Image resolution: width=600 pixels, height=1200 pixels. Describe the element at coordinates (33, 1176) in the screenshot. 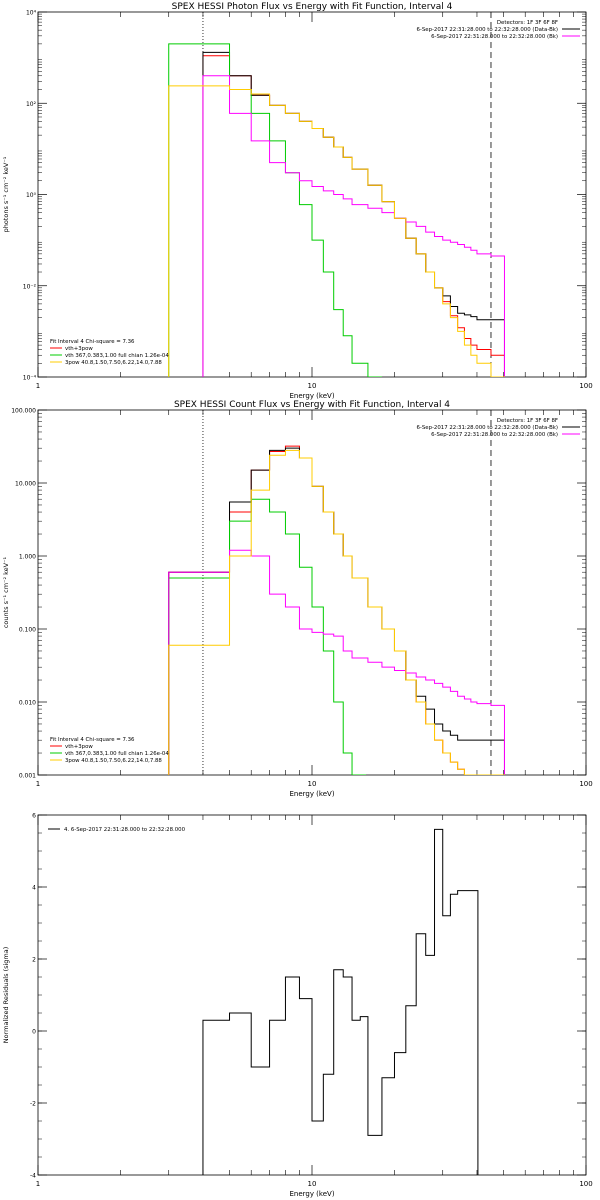

I see `y-tick-label: -4` at that location.